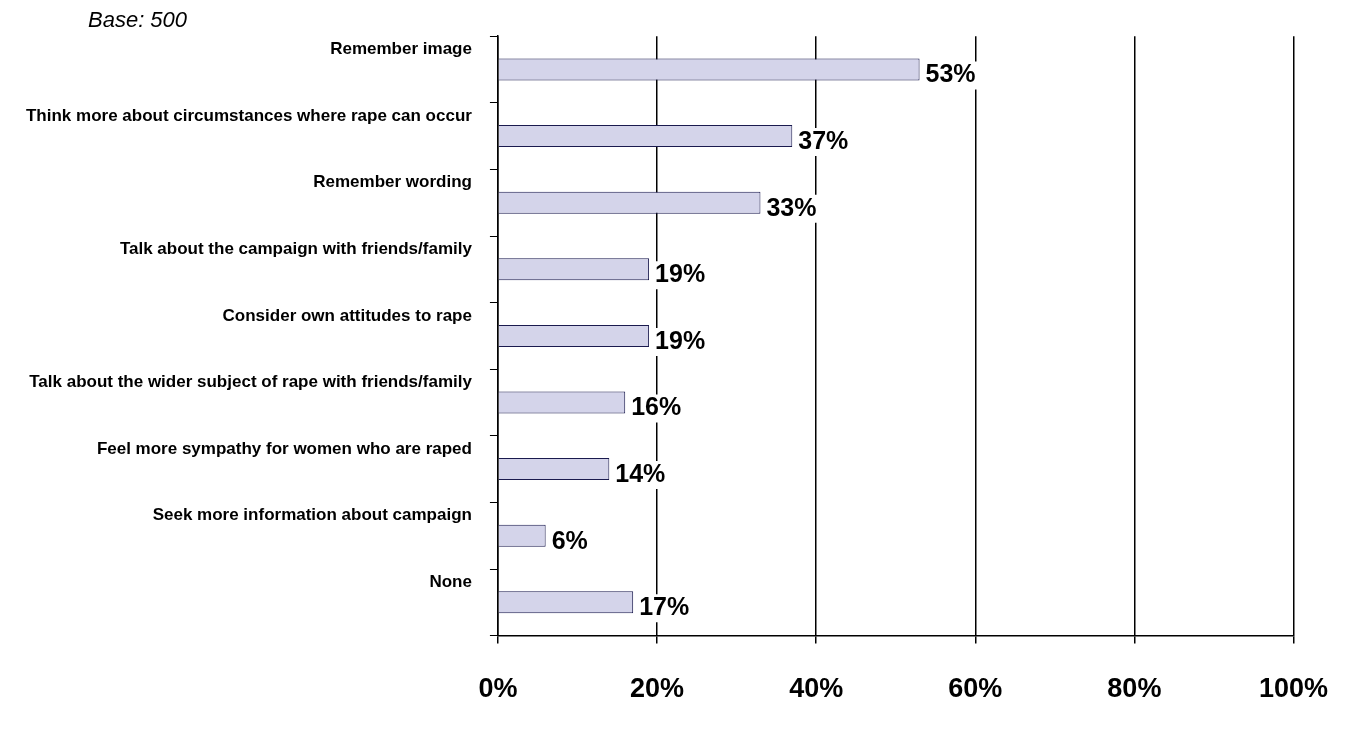  What do you see at coordinates (401, 49) in the screenshot?
I see `y-tick-label: Remember image` at bounding box center [401, 49].